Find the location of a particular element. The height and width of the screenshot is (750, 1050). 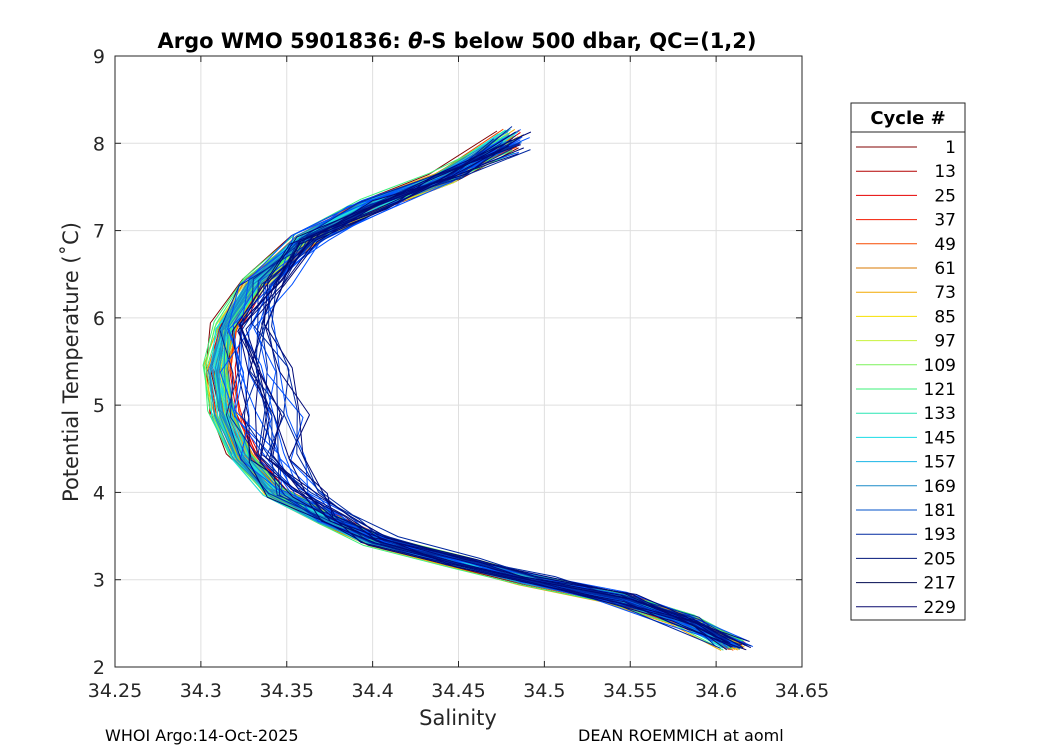

legend-label: 133 is located at coordinates (940, 414).